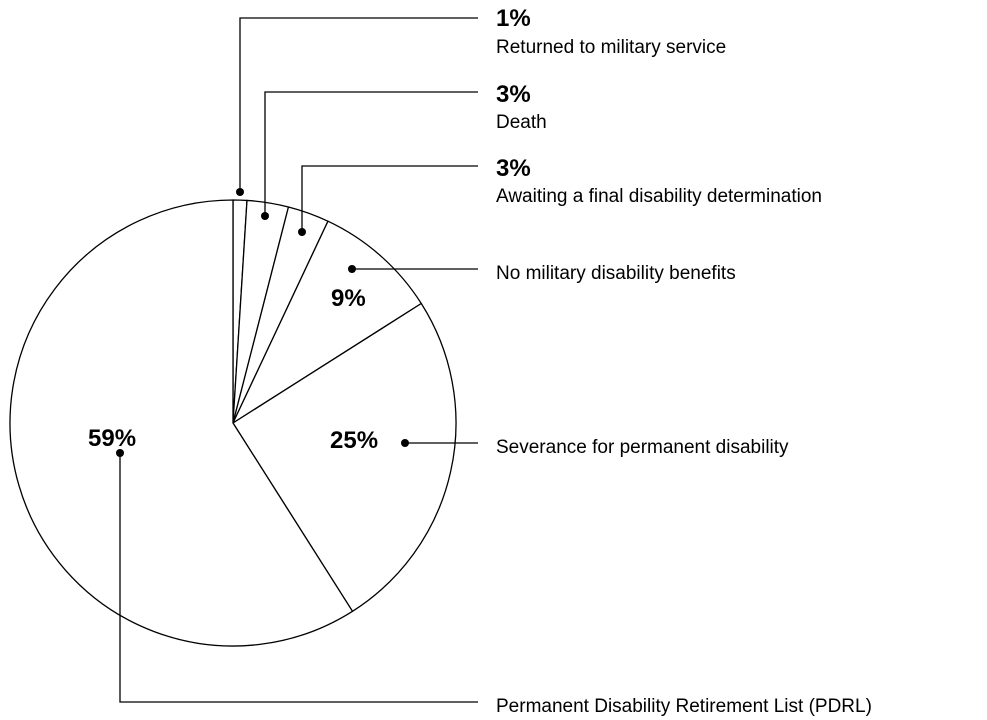 The width and height of the screenshot is (987, 720). Describe the element at coordinates (354, 440) in the screenshot. I see `value-label-severance: 25%` at that location.